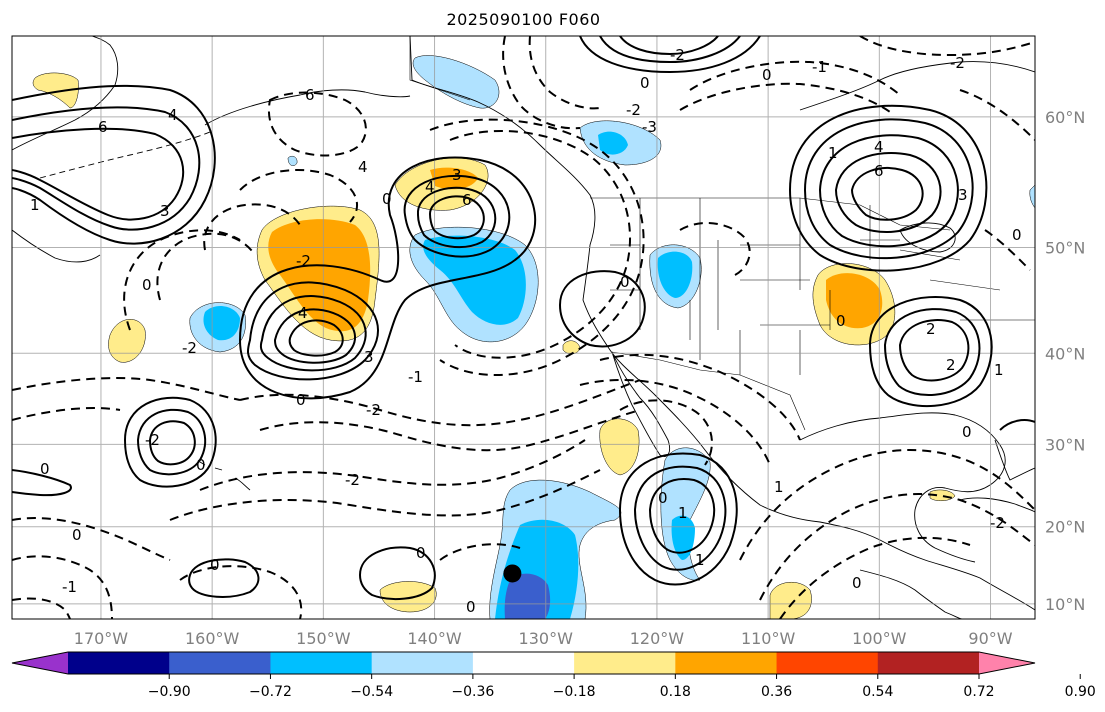 Image resolution: width=1105 pixels, height=712 pixels. What do you see at coordinates (56, 246) in the screenshot?
I see `coastline-asia-south` at bounding box center [56, 246].